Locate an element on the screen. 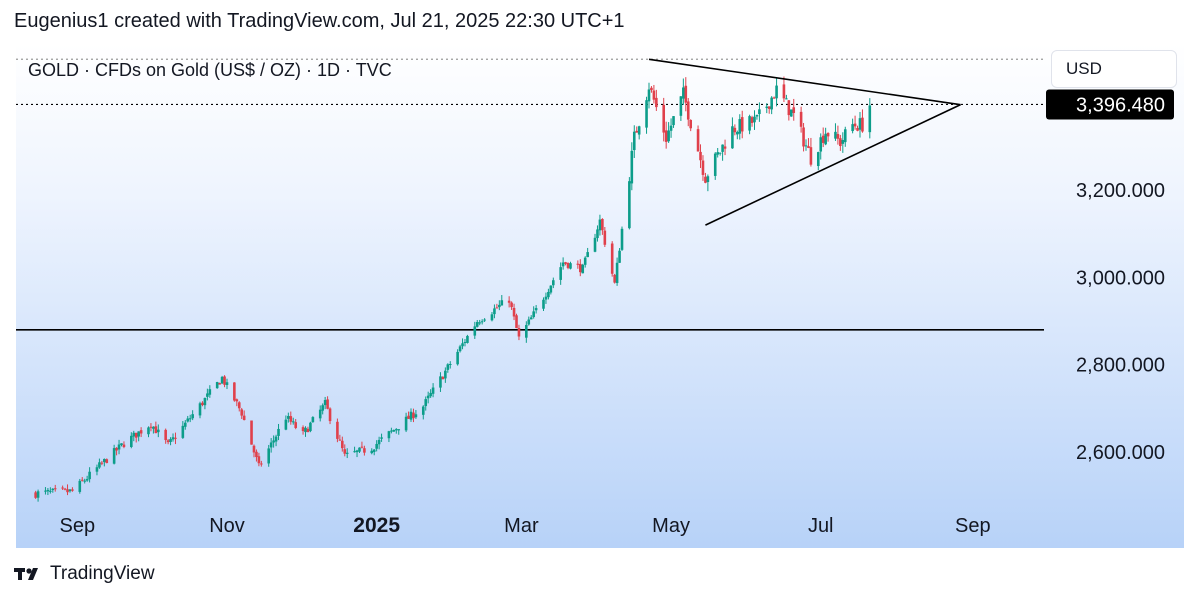  y-tick-label: 2,800.000 is located at coordinates (1120, 366).